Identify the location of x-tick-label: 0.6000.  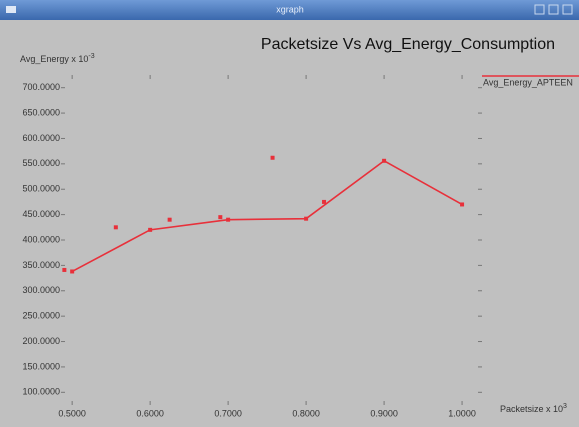
(150, 413).